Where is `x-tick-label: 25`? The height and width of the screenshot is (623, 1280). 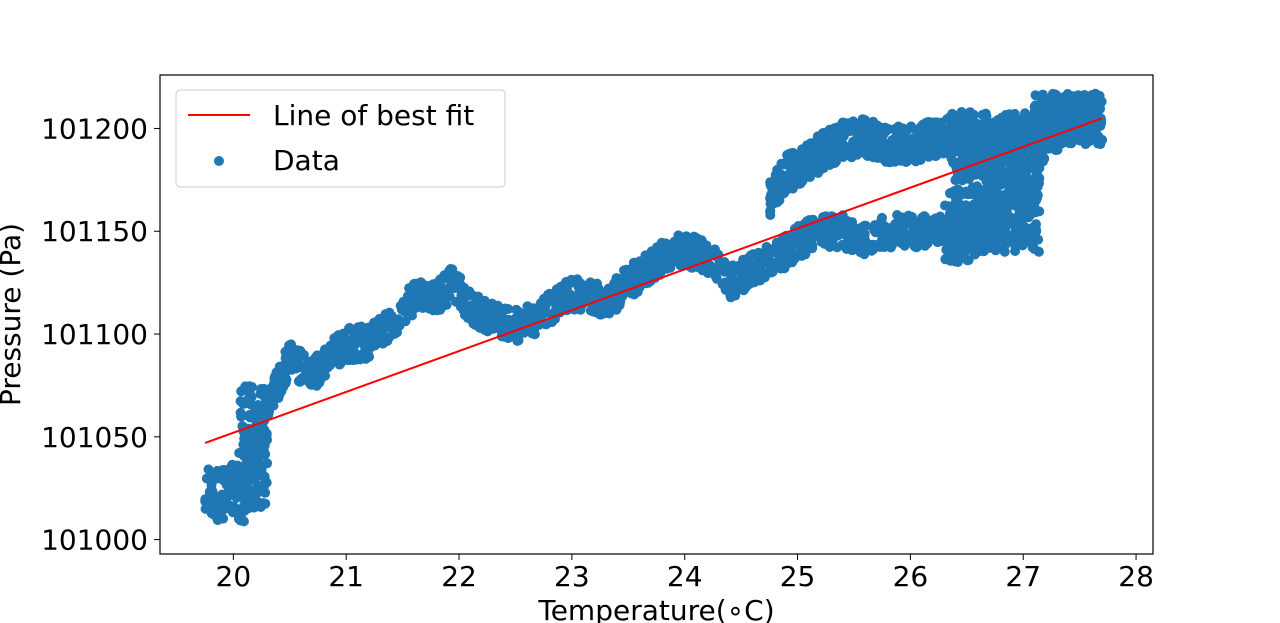
x-tick-label: 25 is located at coordinates (798, 576).